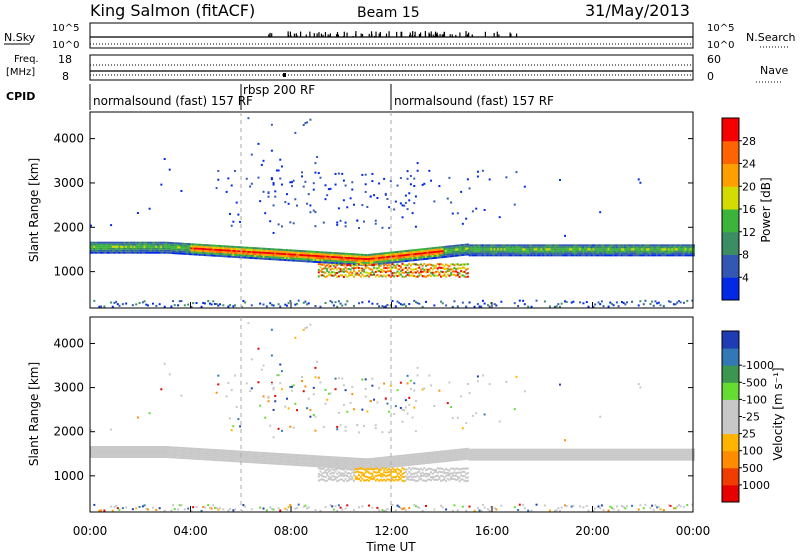  Describe the element at coordinates (371, 34) in the screenshot. I see `nsky-spike` at that location.